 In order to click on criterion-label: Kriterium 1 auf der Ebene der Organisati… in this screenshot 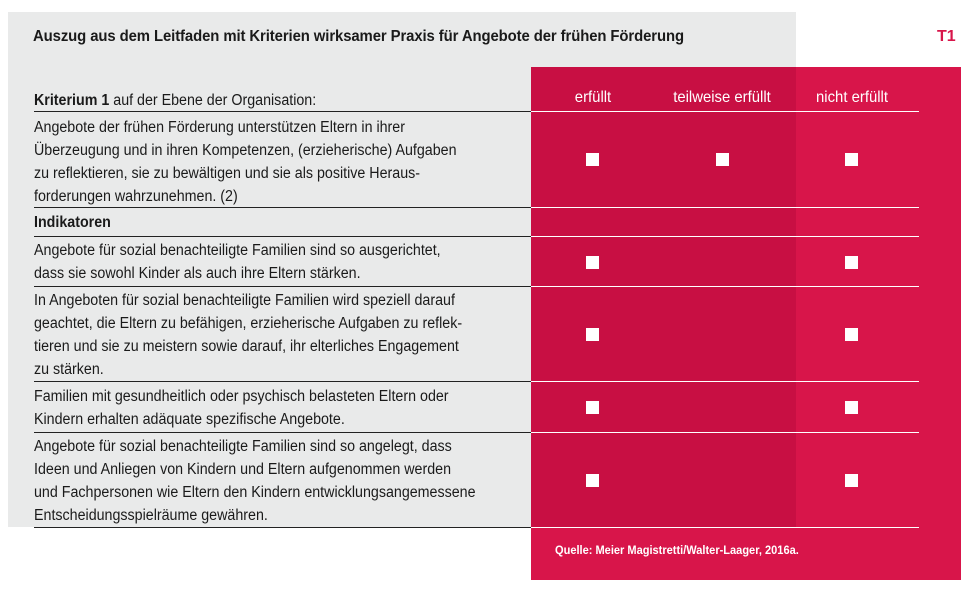, I will do `click(261, 100)`.